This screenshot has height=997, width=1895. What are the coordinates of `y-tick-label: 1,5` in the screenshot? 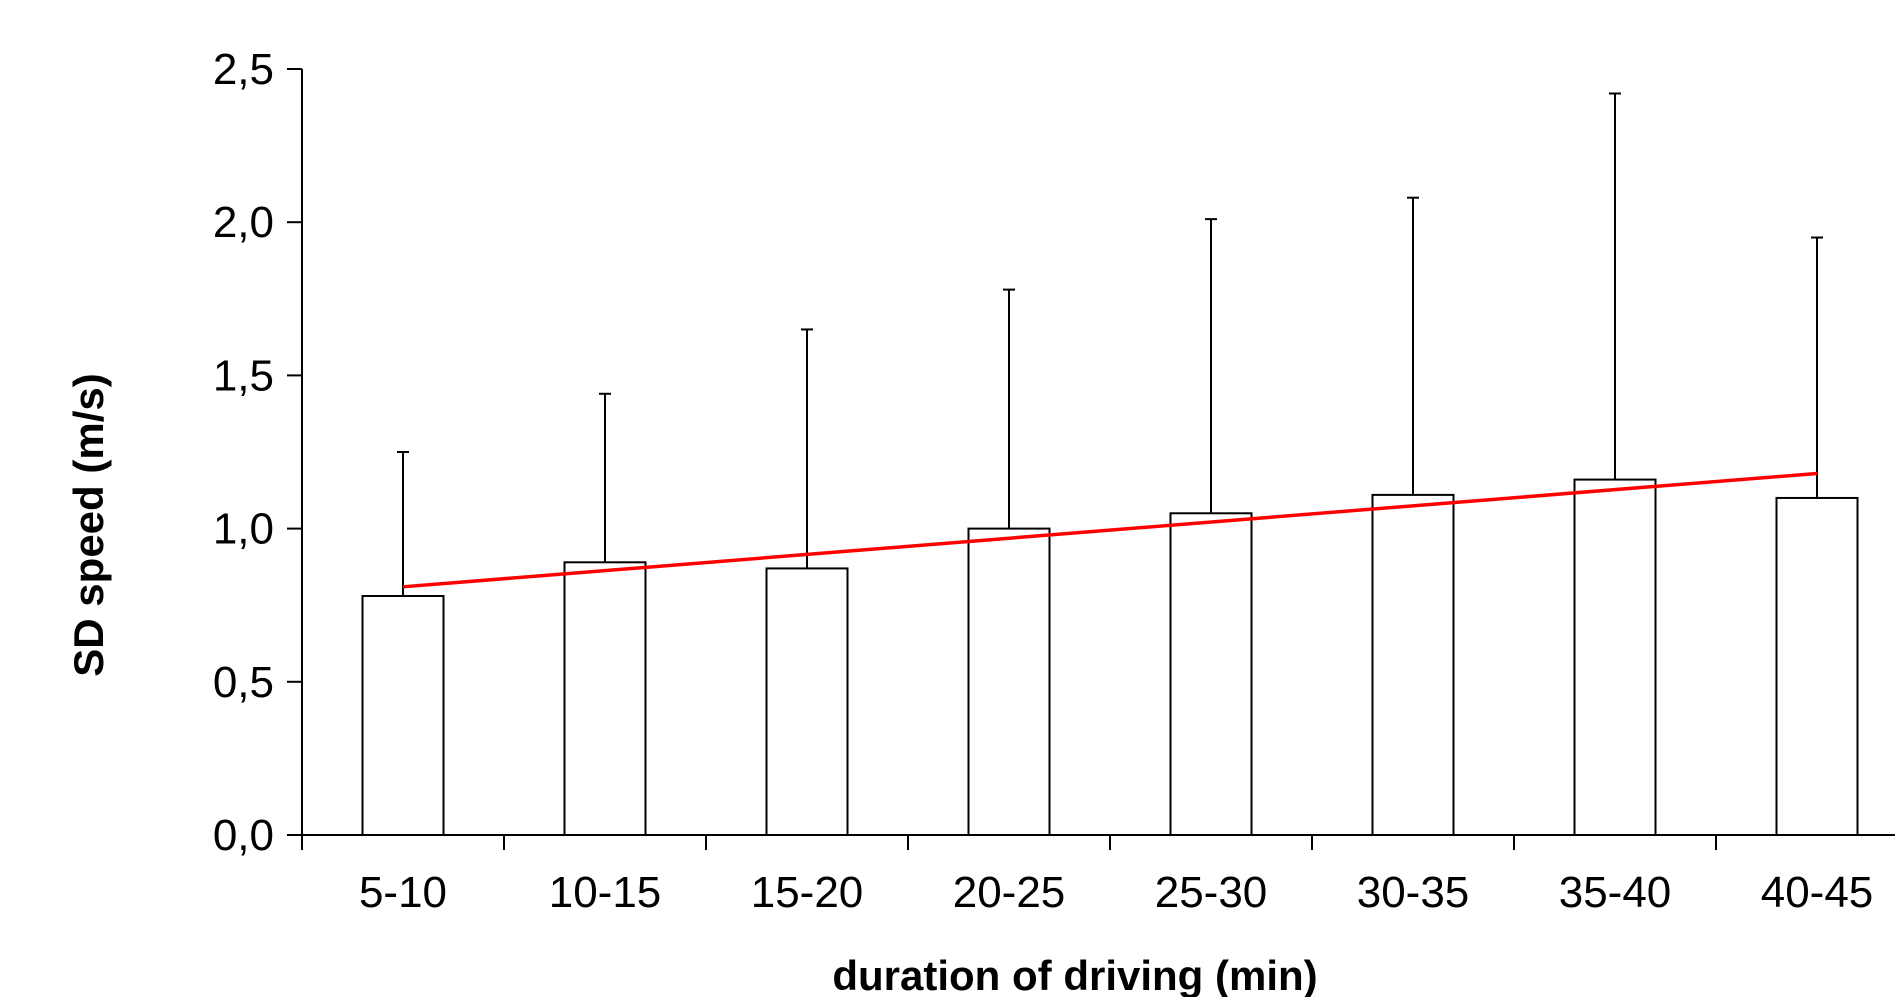 It's located at (243, 375).